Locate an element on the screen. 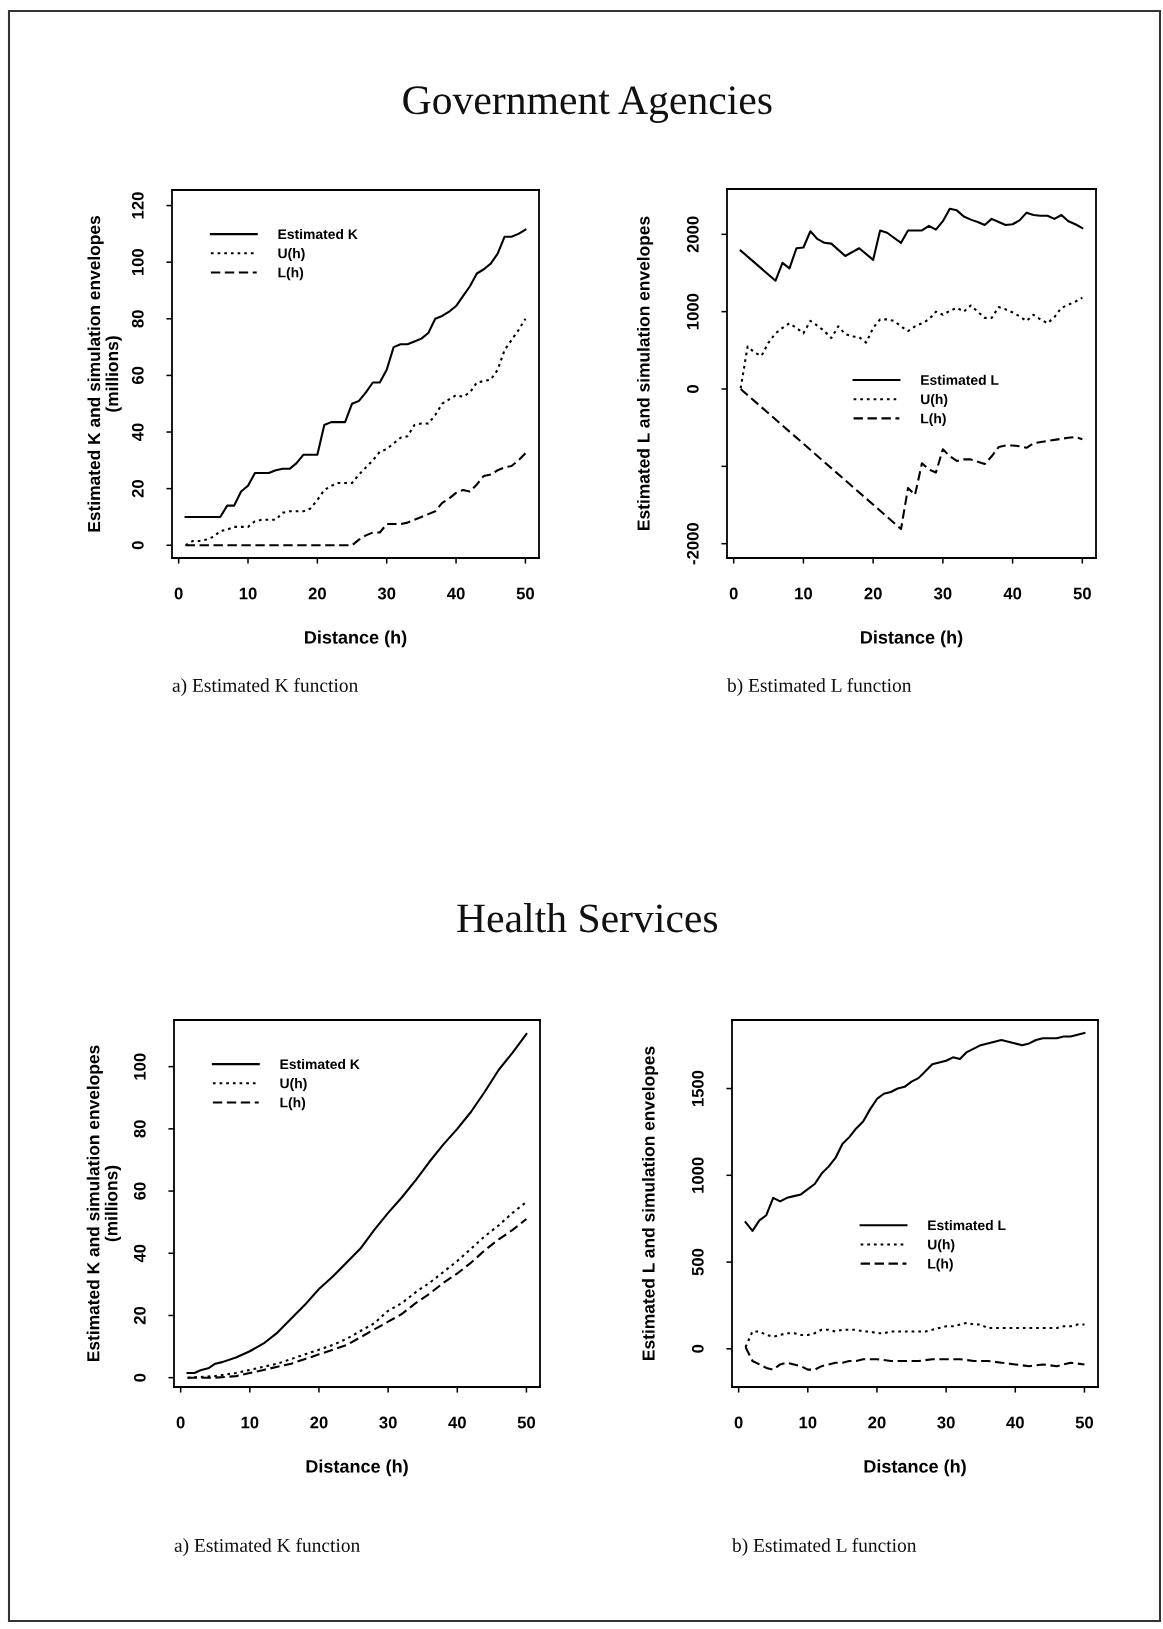 The width and height of the screenshot is (1163, 1629). y-tick-label: 1500 is located at coordinates (697, 1088).